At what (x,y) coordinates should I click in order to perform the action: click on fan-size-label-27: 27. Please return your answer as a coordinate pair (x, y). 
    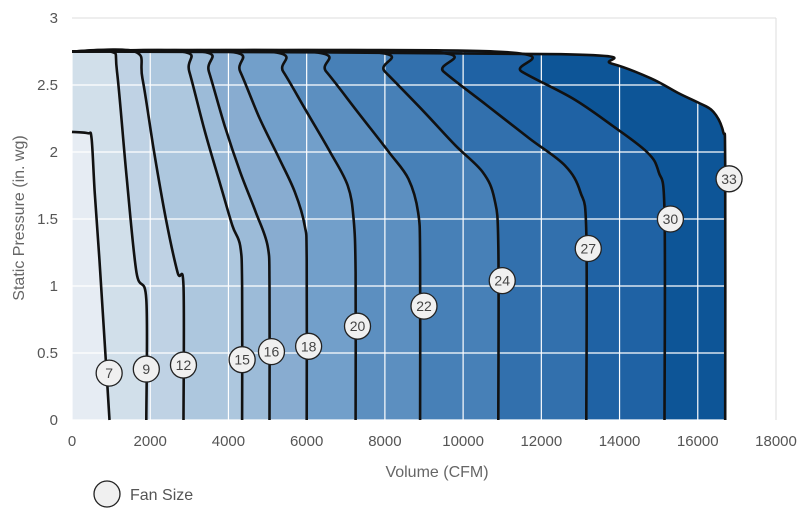
    Looking at the image, I should click on (588, 248).